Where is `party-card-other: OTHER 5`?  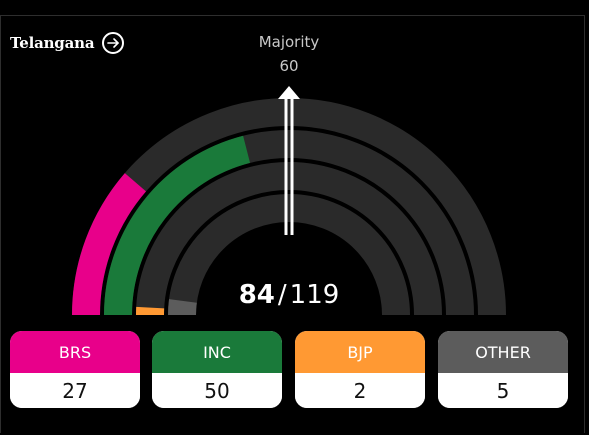
party-card-other: OTHER 5 is located at coordinates (503, 369).